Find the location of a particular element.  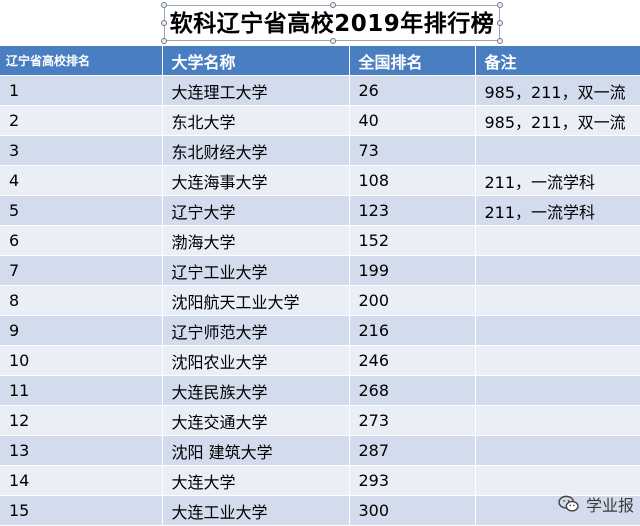

table-row: 3 东北财经大学 73 is located at coordinates (320, 150).